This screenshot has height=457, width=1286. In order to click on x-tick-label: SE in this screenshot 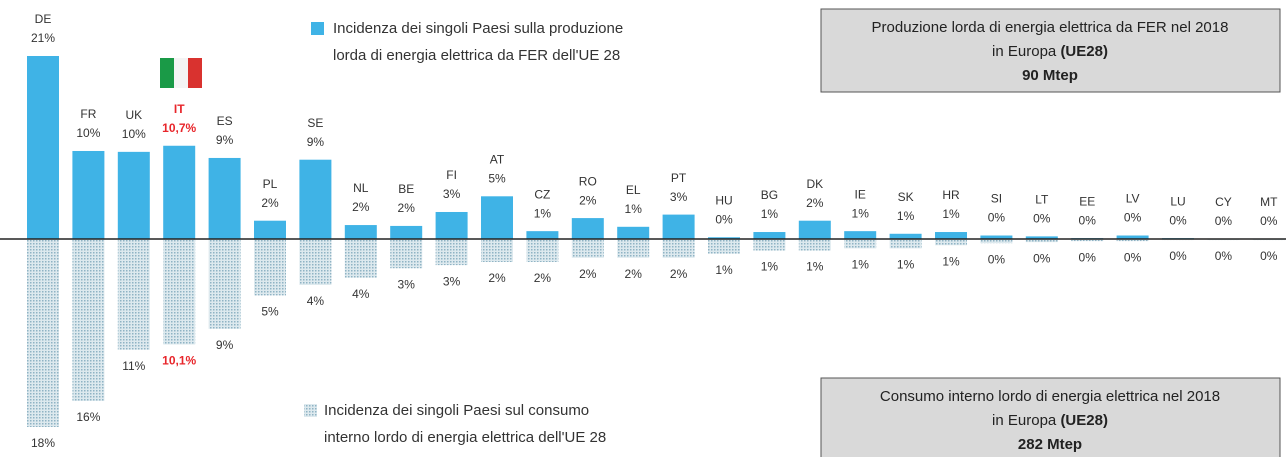, I will do `click(315, 123)`.